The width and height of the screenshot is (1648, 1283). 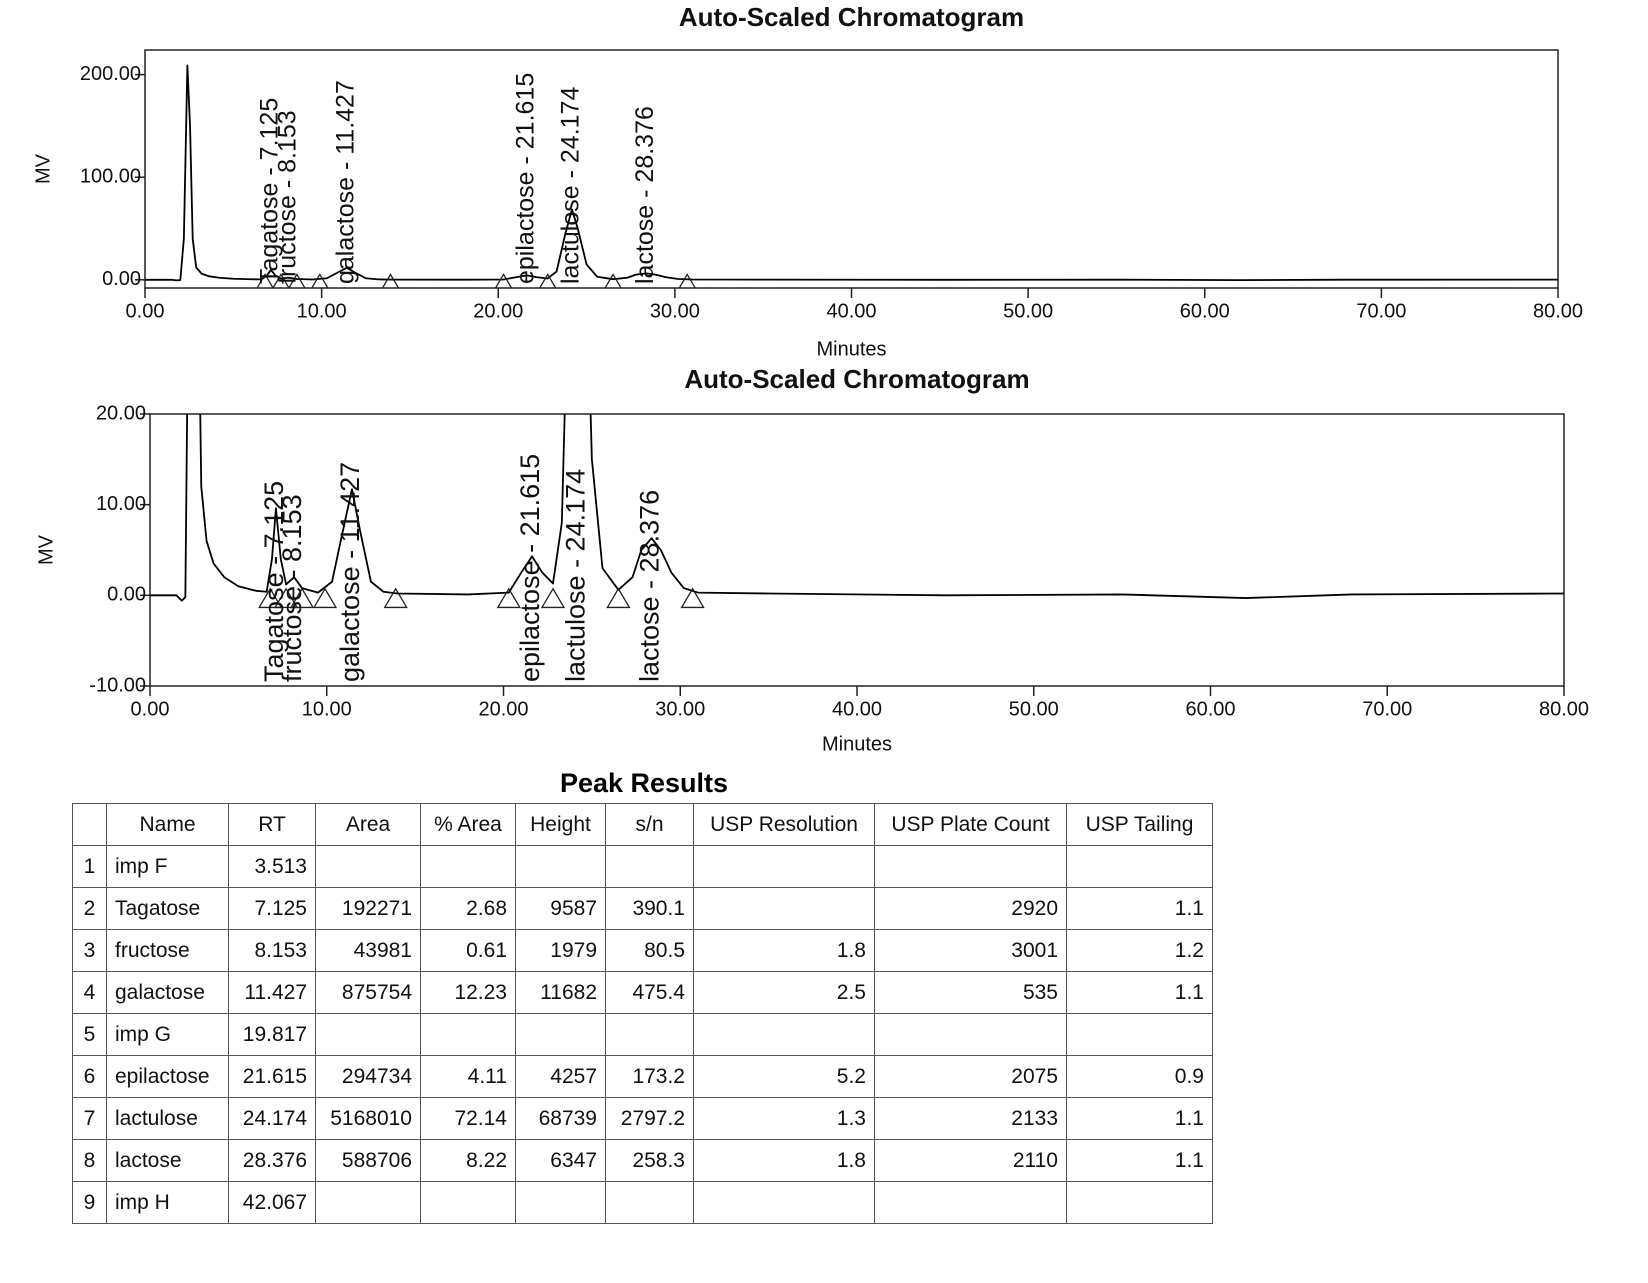 I want to click on table-cell: 1.8, so click(x=784, y=950).